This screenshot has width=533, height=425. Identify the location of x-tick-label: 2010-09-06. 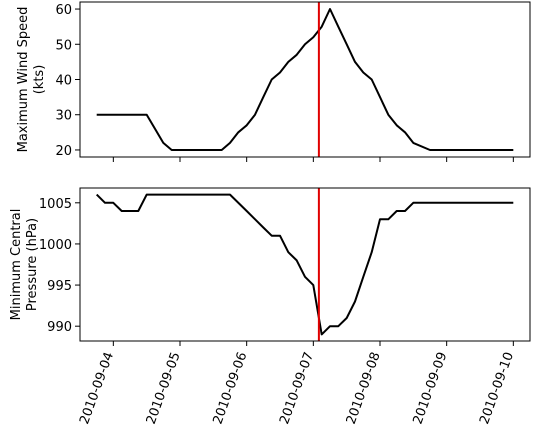
(230, 387).